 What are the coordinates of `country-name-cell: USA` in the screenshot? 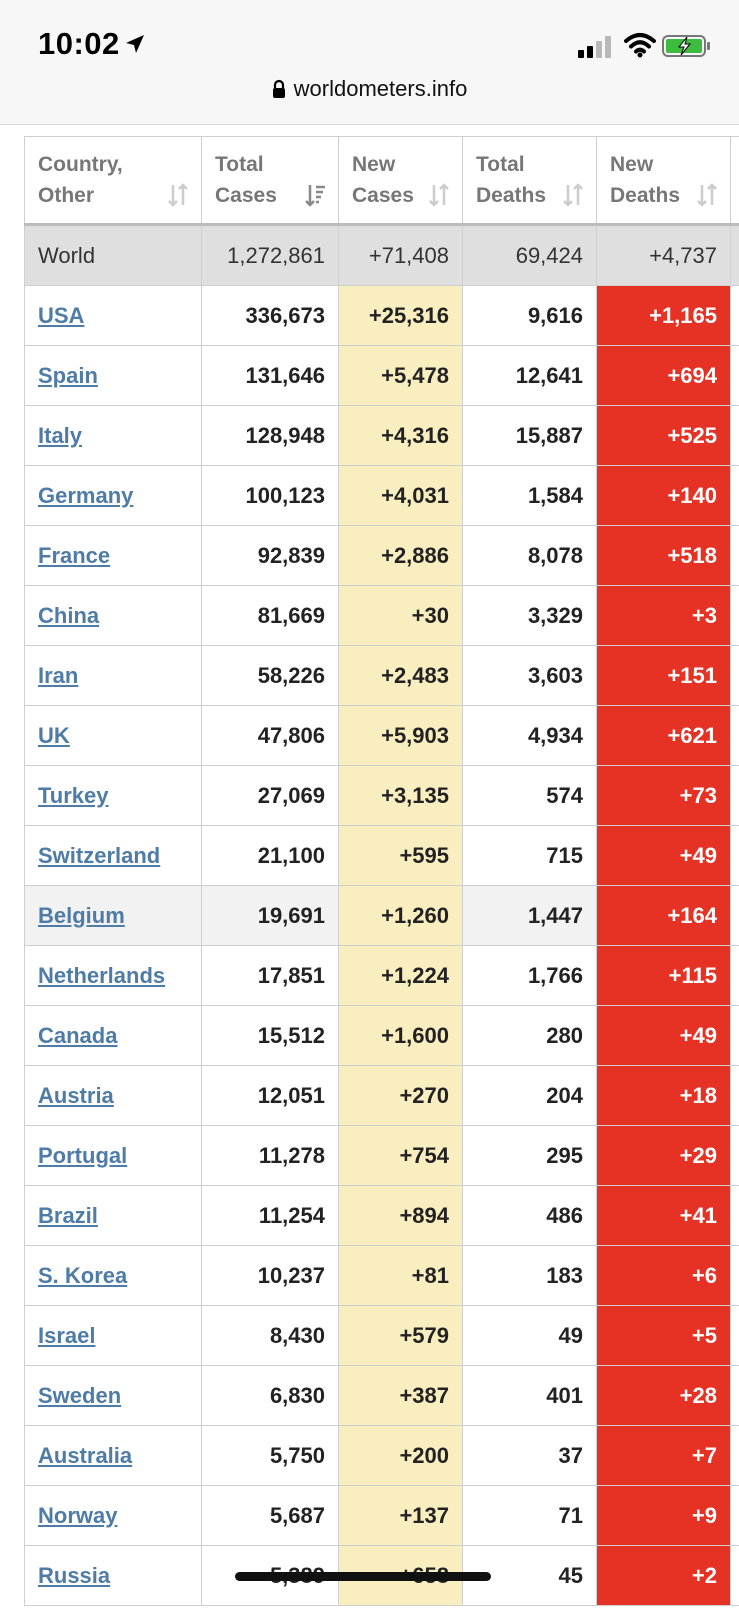 It's located at (113, 316).